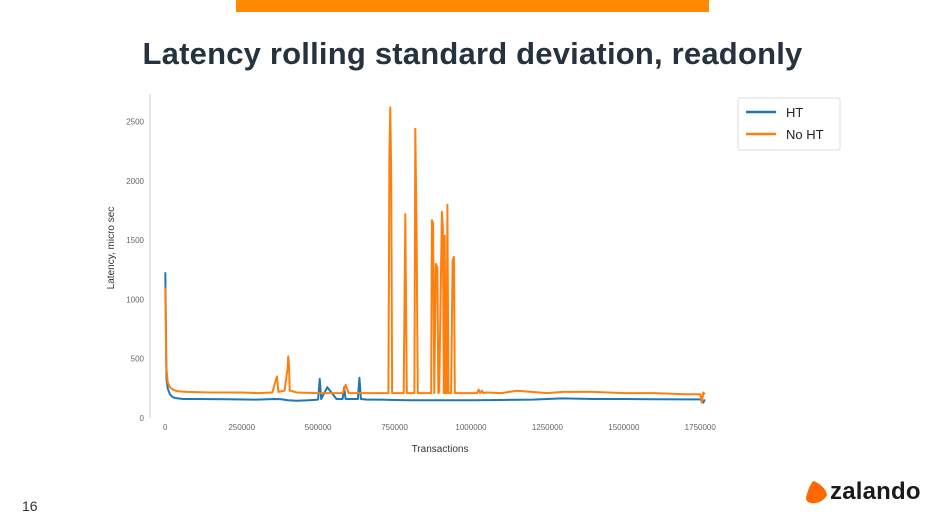  I want to click on y-tick-label: 2000, so click(135, 181).